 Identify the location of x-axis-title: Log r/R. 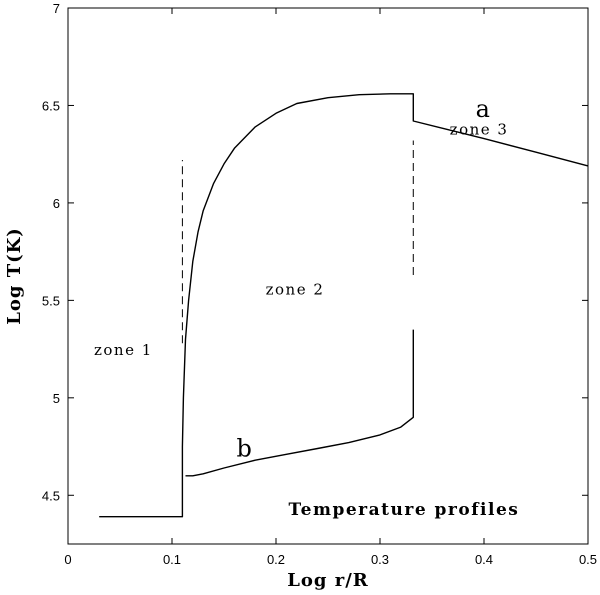
(328, 580).